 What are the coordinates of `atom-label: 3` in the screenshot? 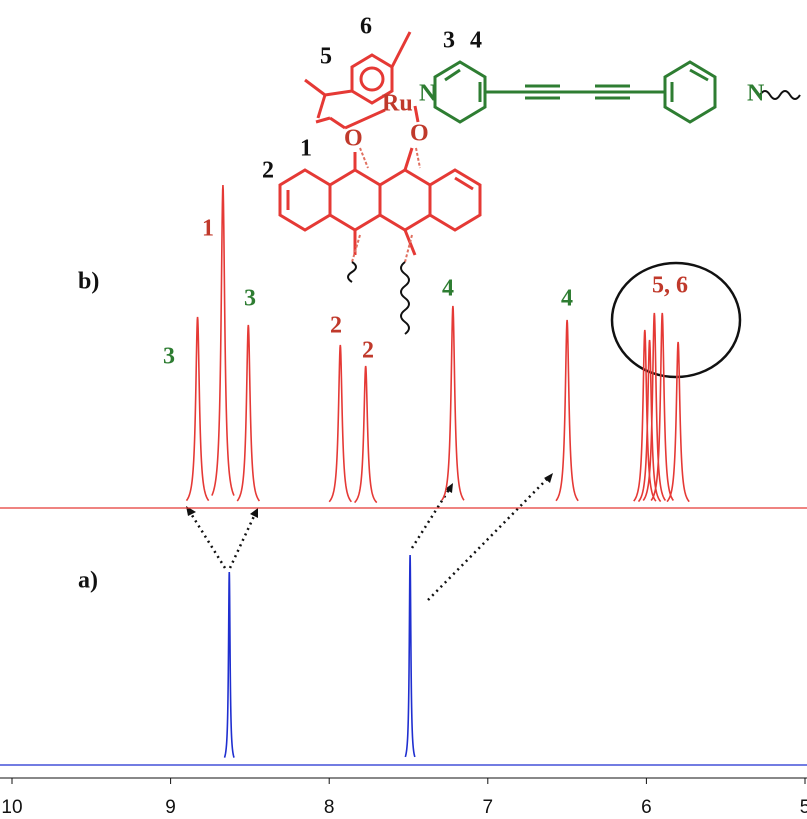 It's located at (449, 41).